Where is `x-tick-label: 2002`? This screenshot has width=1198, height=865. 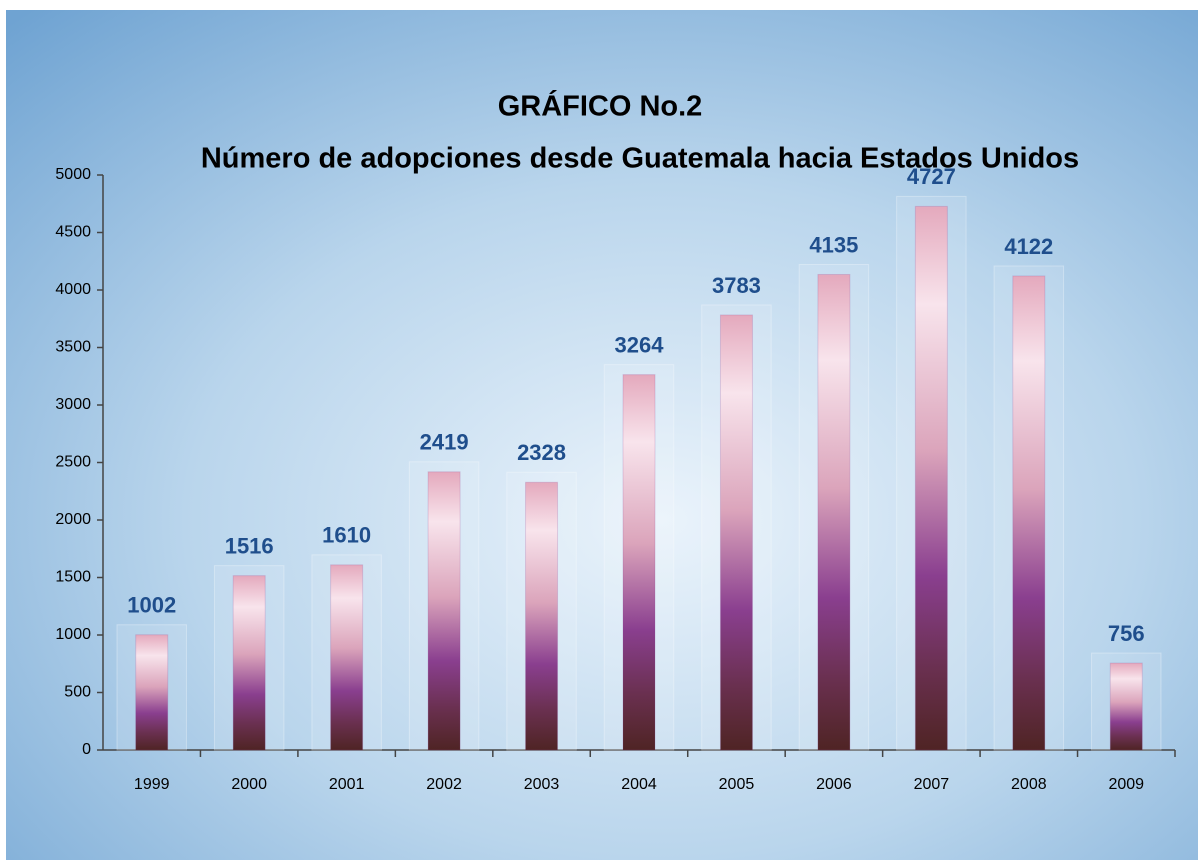
x-tick-label: 2002 is located at coordinates (444, 784).